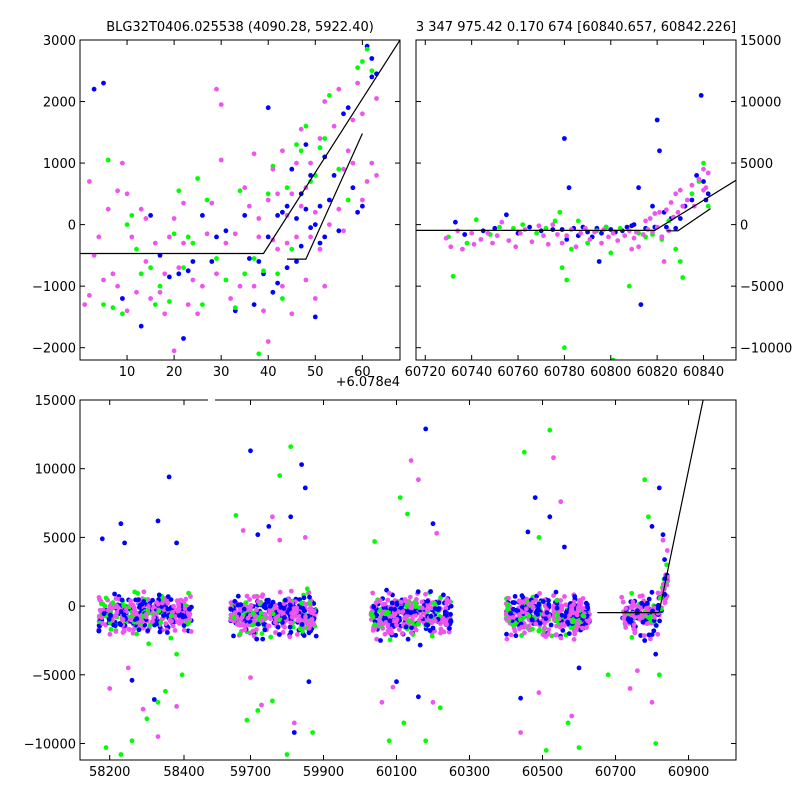 The height and width of the screenshot is (800, 800). I want to click on y-tick-label: 0, so click(744, 226).